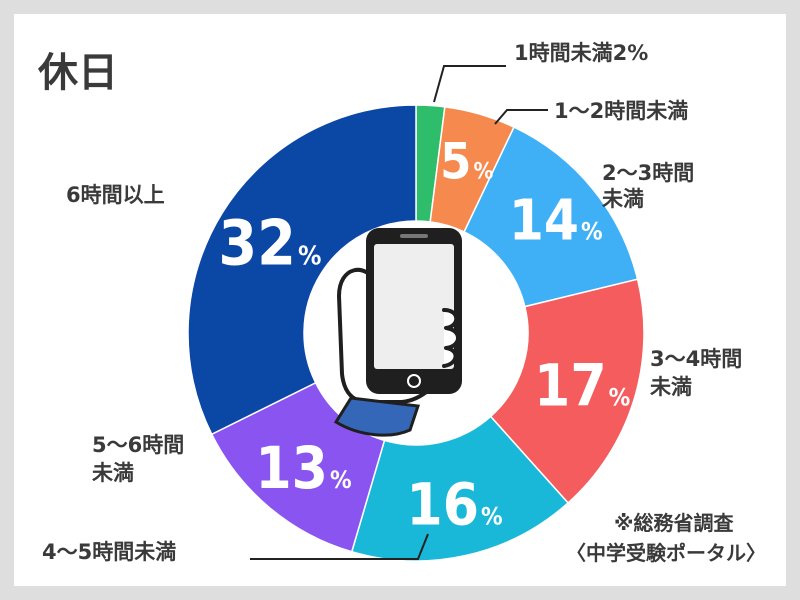 The height and width of the screenshot is (600, 800). What do you see at coordinates (109, 552) in the screenshot?
I see `category-label: 4〜5時間未満` at bounding box center [109, 552].